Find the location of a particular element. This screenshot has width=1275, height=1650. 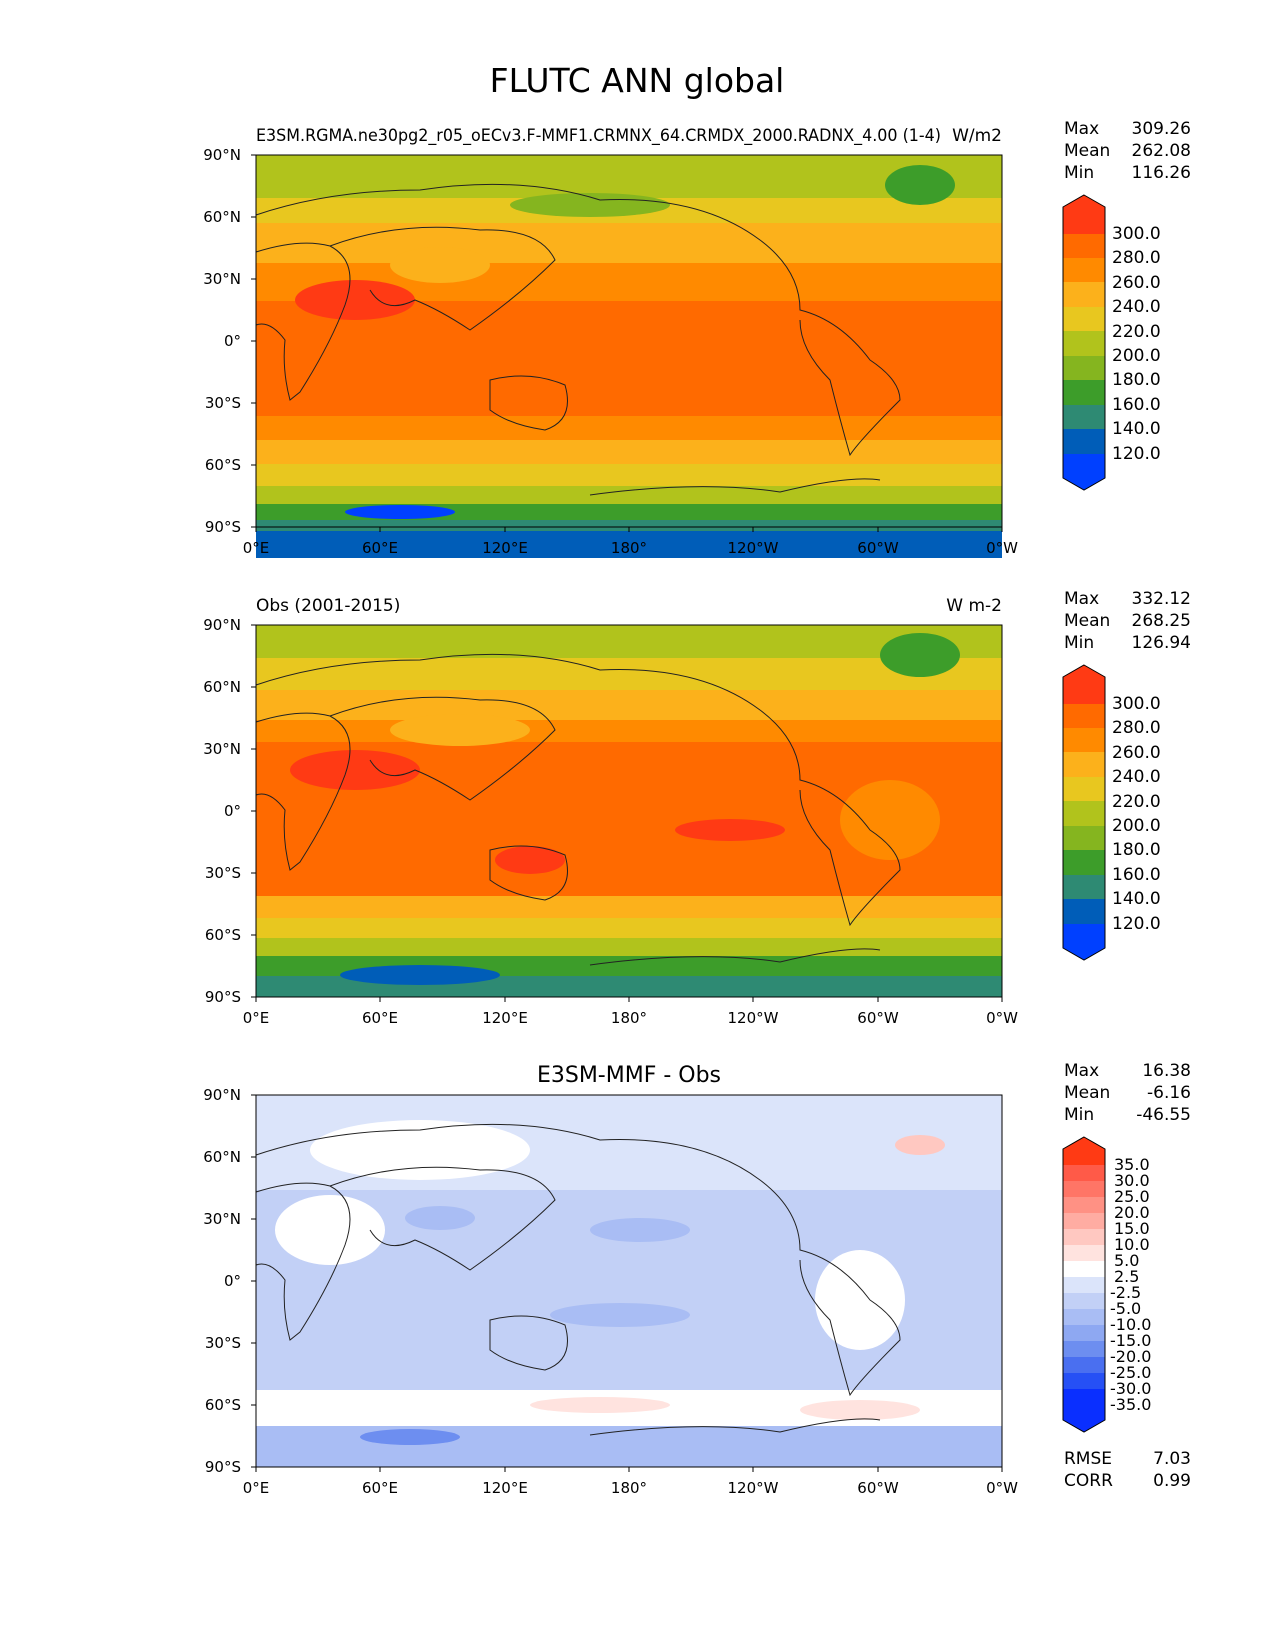

stat-value: 126.94 is located at coordinates (1161, 643).